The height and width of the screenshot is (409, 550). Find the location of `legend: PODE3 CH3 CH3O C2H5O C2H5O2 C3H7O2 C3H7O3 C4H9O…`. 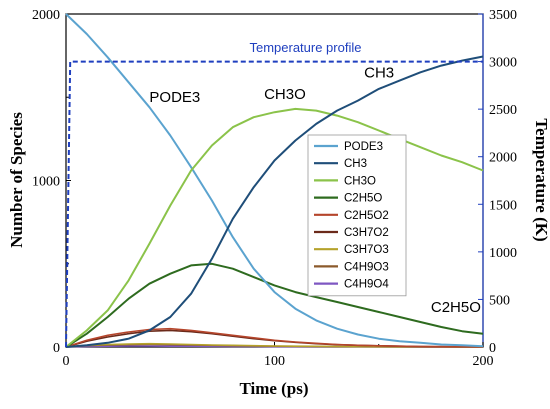

legend: PODE3 CH3 CH3O C2H5O C2H5O2 C3H7O2 C3H7O3 C4H9O… is located at coordinates (357, 215).